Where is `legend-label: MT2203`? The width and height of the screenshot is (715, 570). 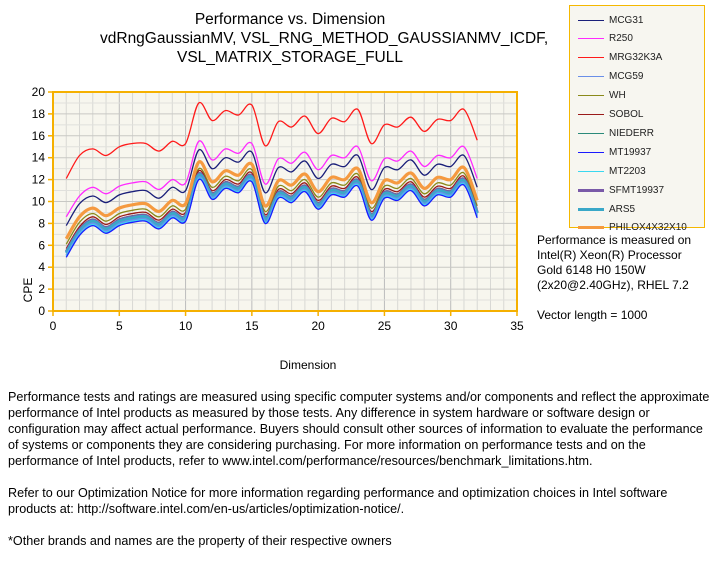
legend-label: MT2203 is located at coordinates (627, 171).